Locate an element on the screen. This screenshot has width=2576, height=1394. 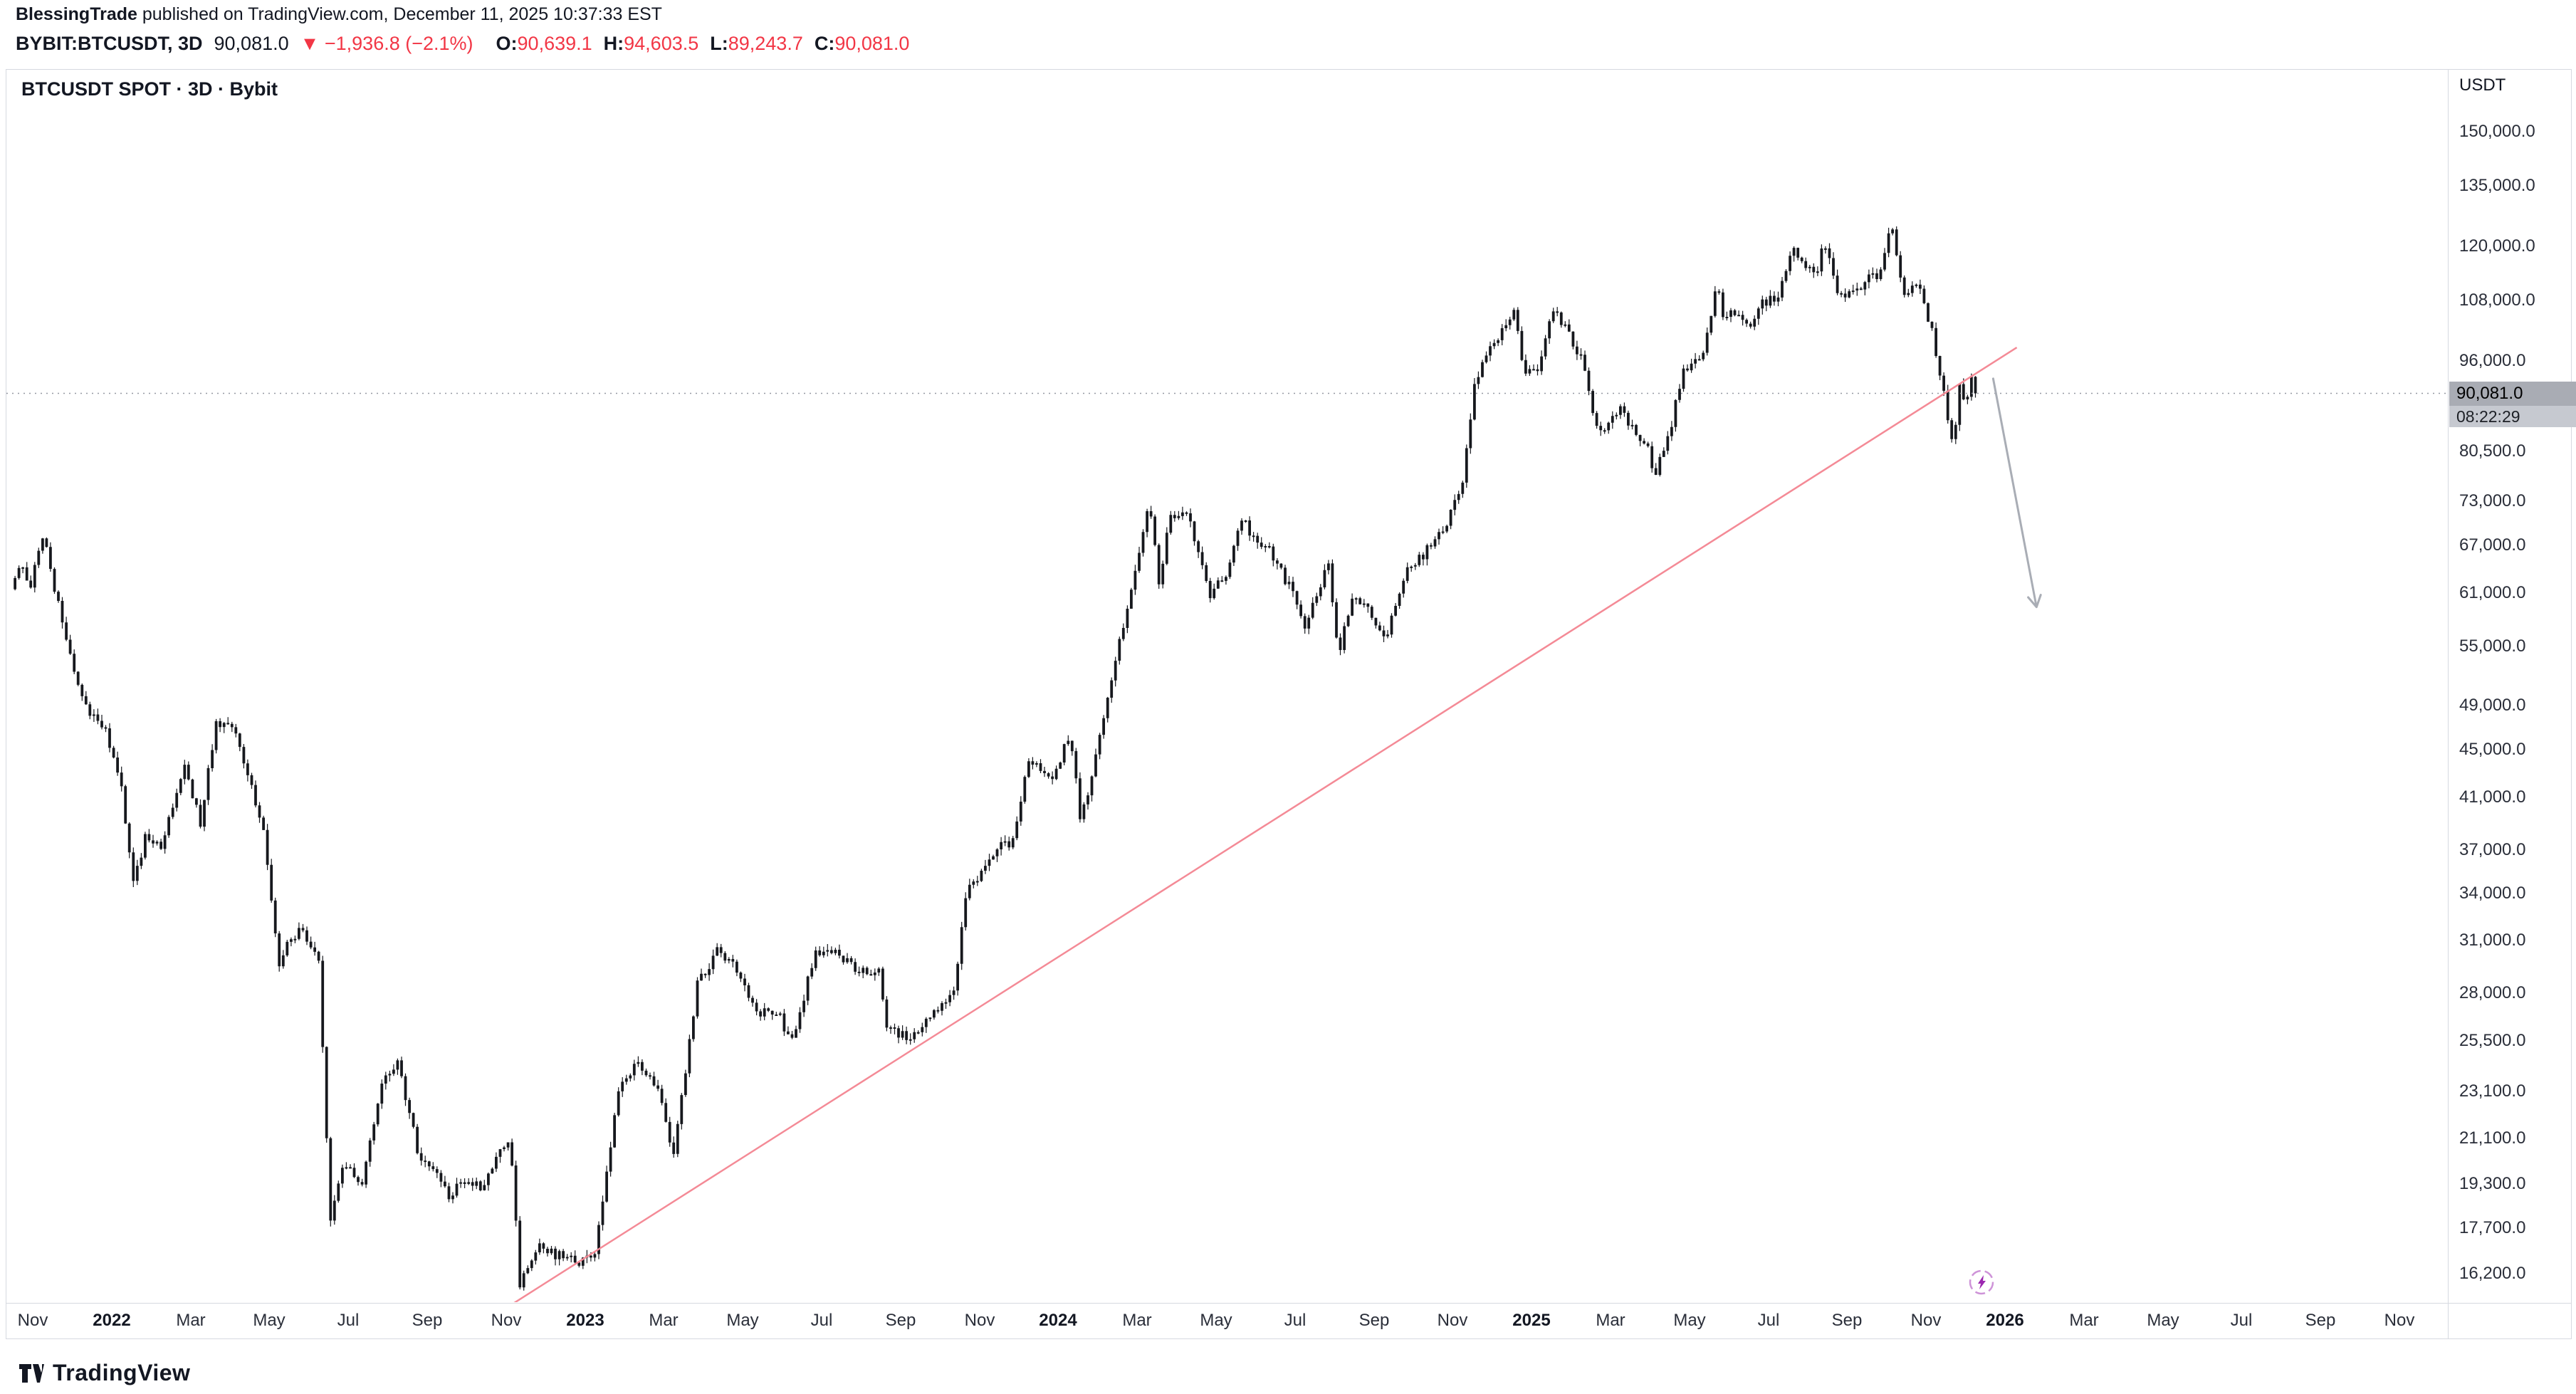
ohlc-label: H: is located at coordinates (613, 43).